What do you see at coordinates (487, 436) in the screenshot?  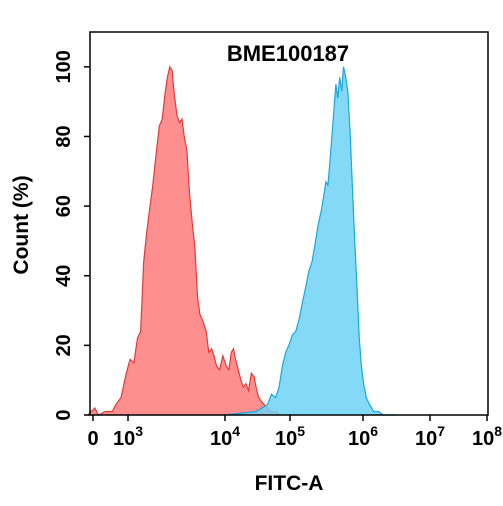 I see `x-tick-label: 10⁸` at bounding box center [487, 436].